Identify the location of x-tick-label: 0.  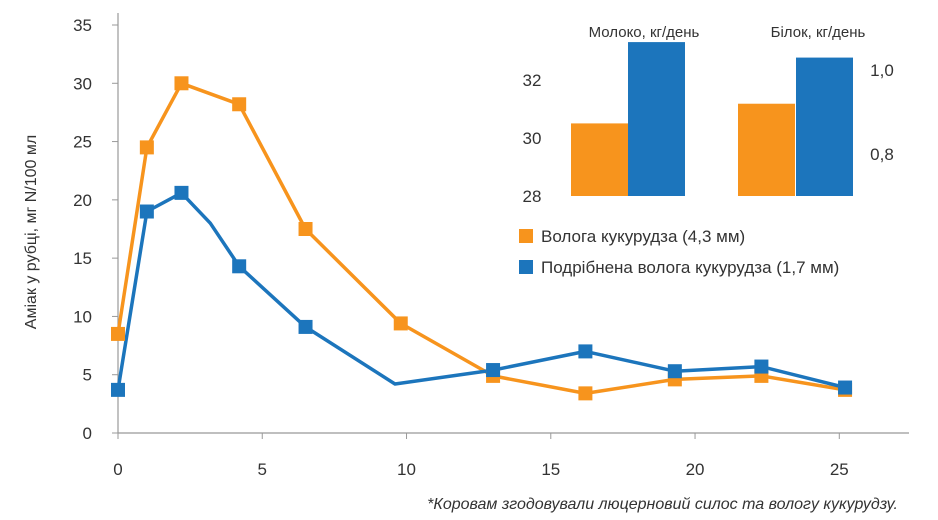
(117, 469).